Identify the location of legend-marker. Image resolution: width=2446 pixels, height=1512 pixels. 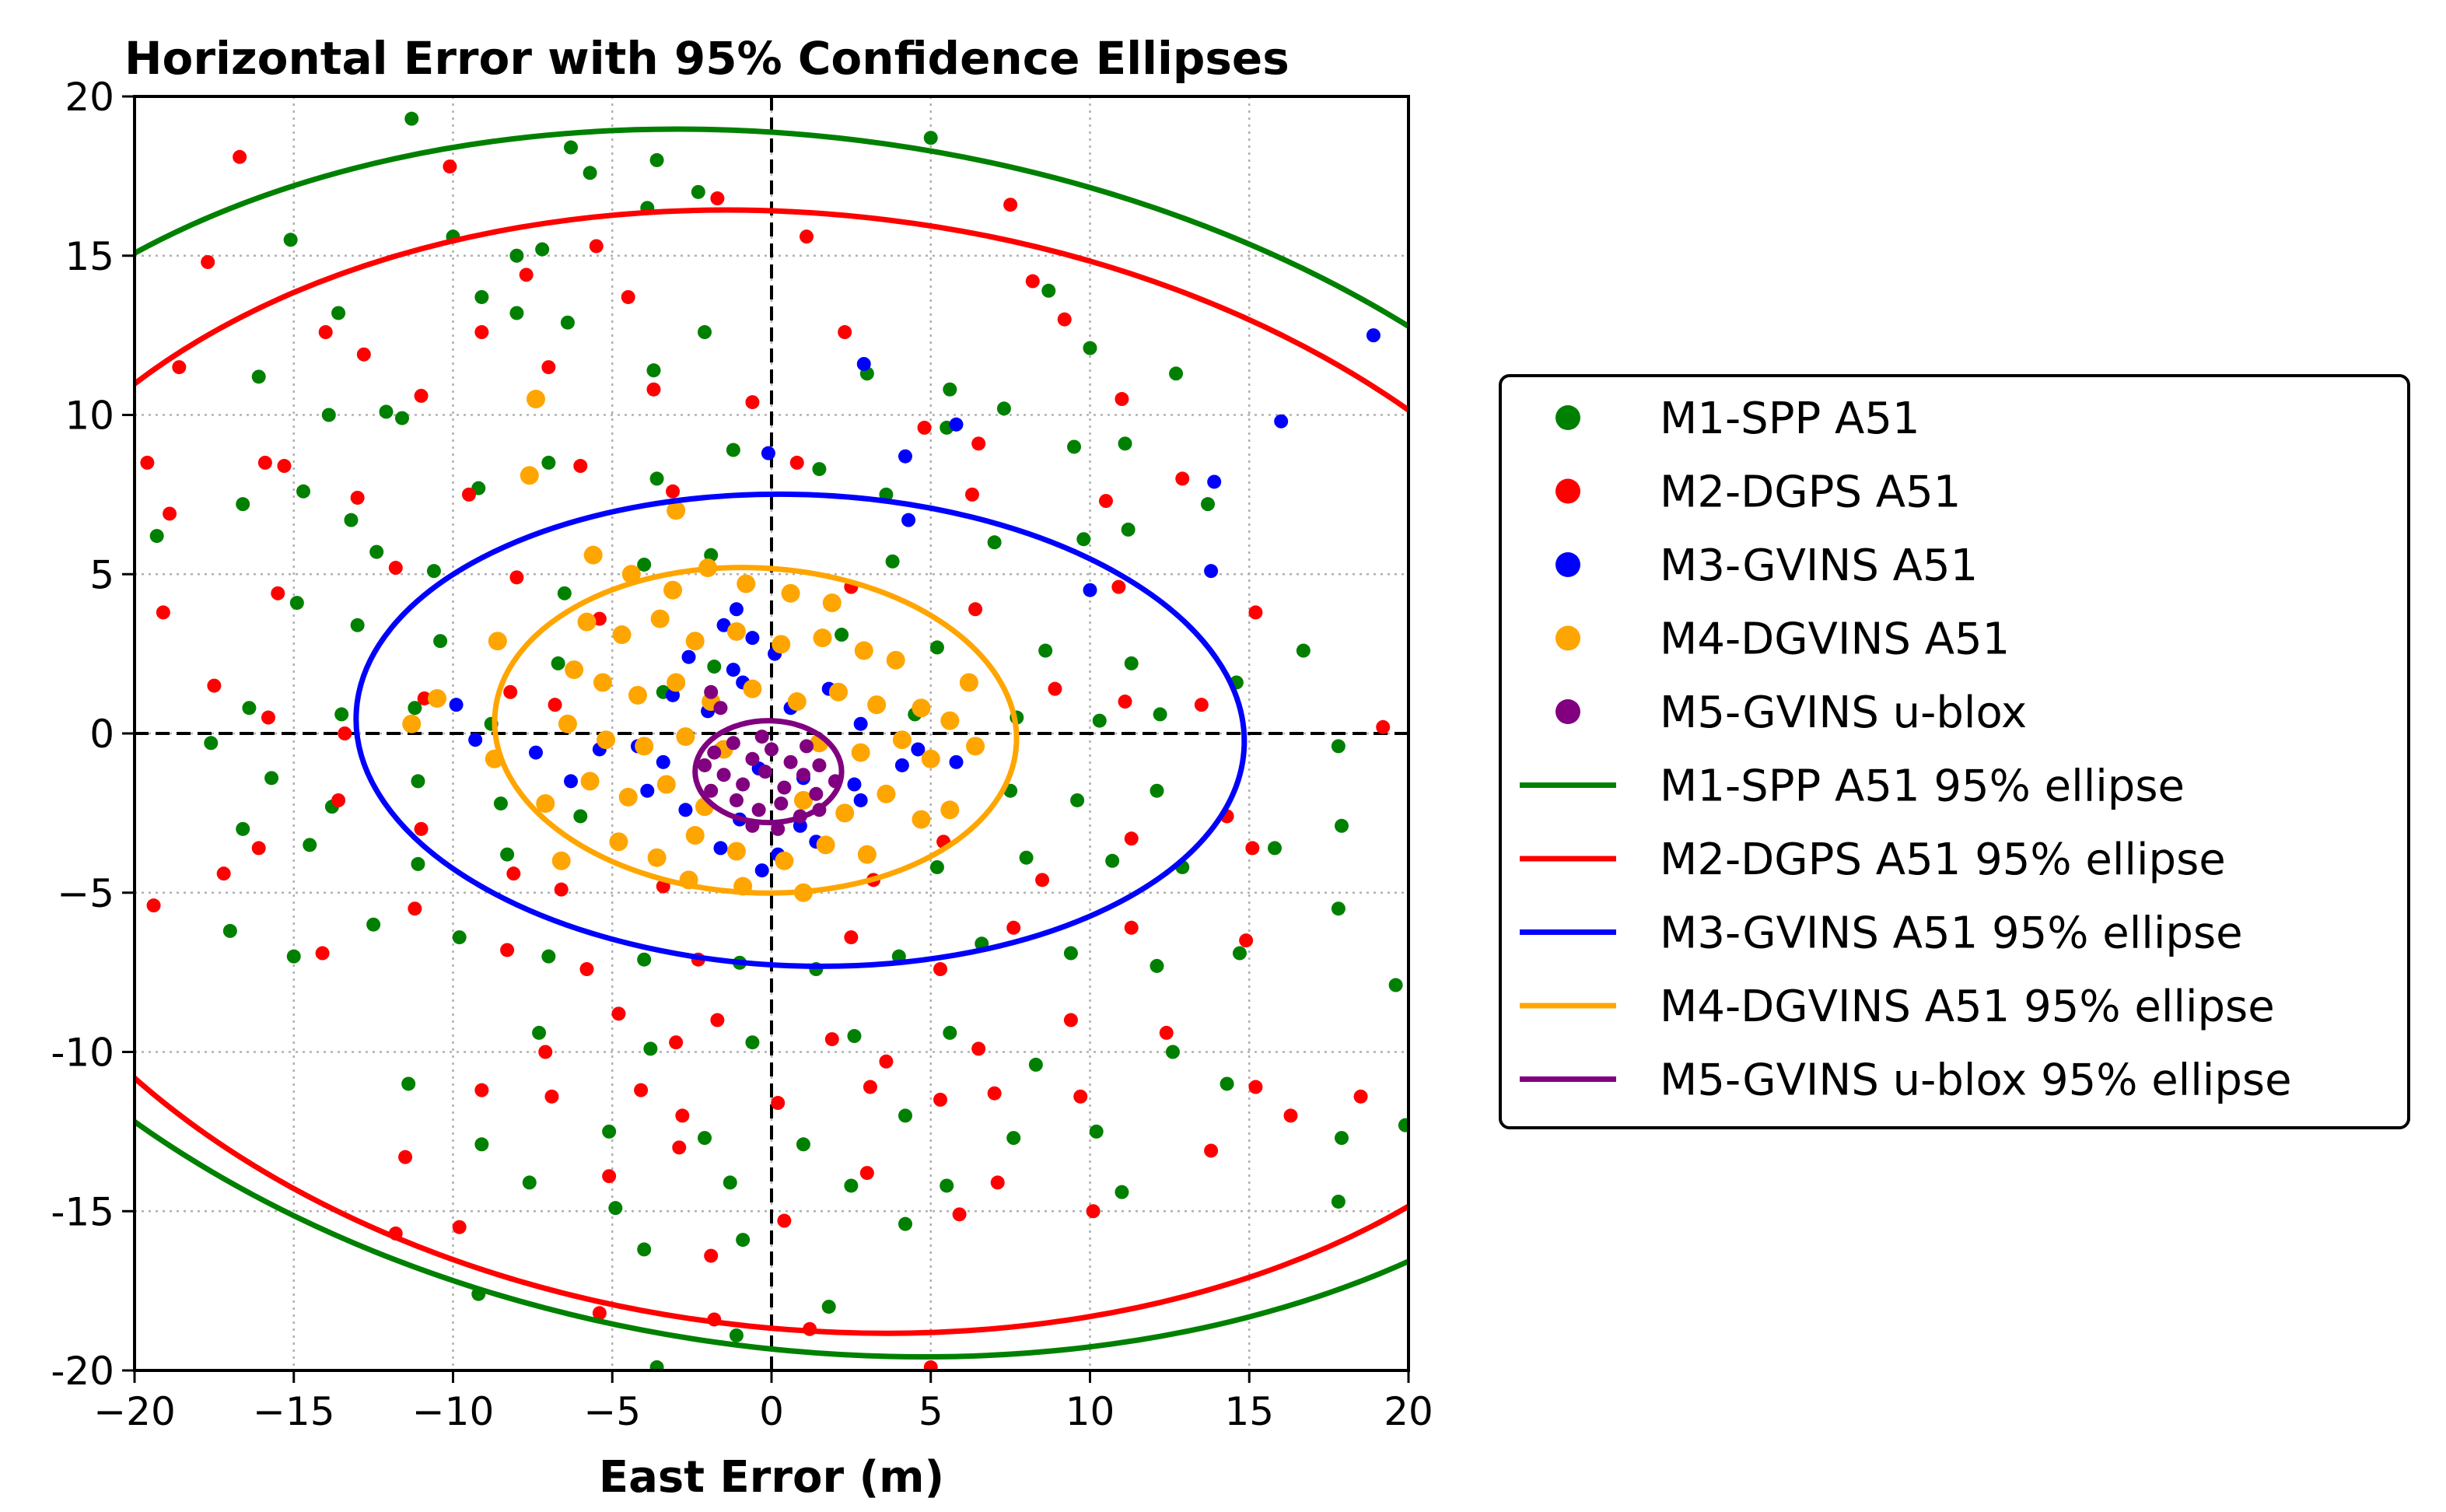
(1567, 638).